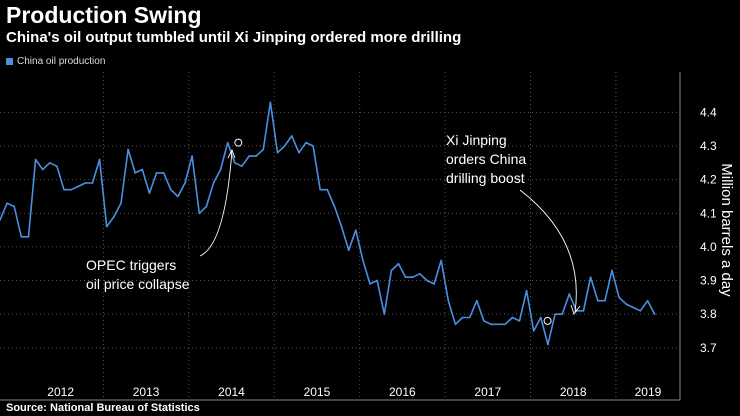  I want to click on annotation-marker, so click(238, 142).